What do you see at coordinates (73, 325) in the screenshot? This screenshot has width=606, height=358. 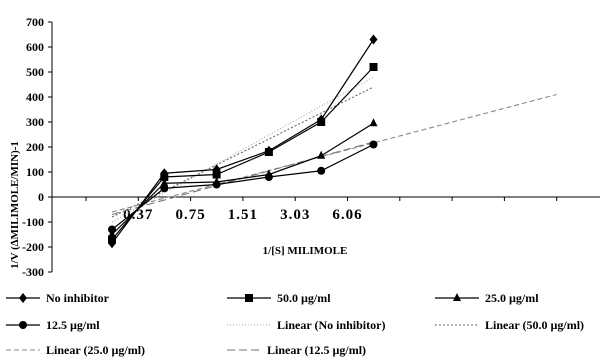 I see `legend-label: 12.5 µg/ml` at bounding box center [73, 325].